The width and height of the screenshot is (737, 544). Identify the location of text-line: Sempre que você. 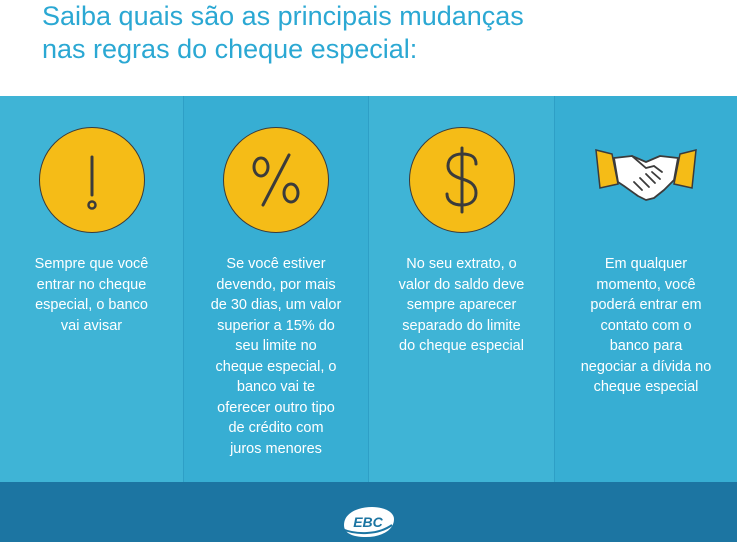
(91, 264).